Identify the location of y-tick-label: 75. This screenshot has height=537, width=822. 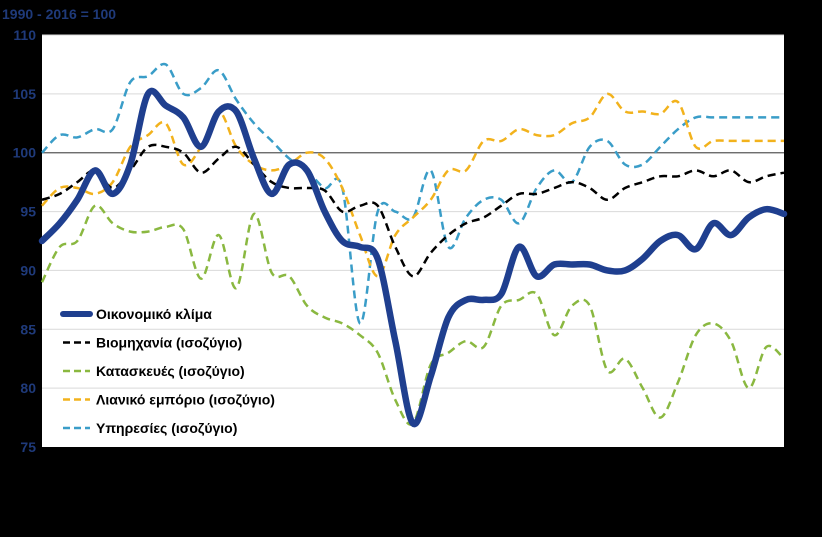
(28, 447).